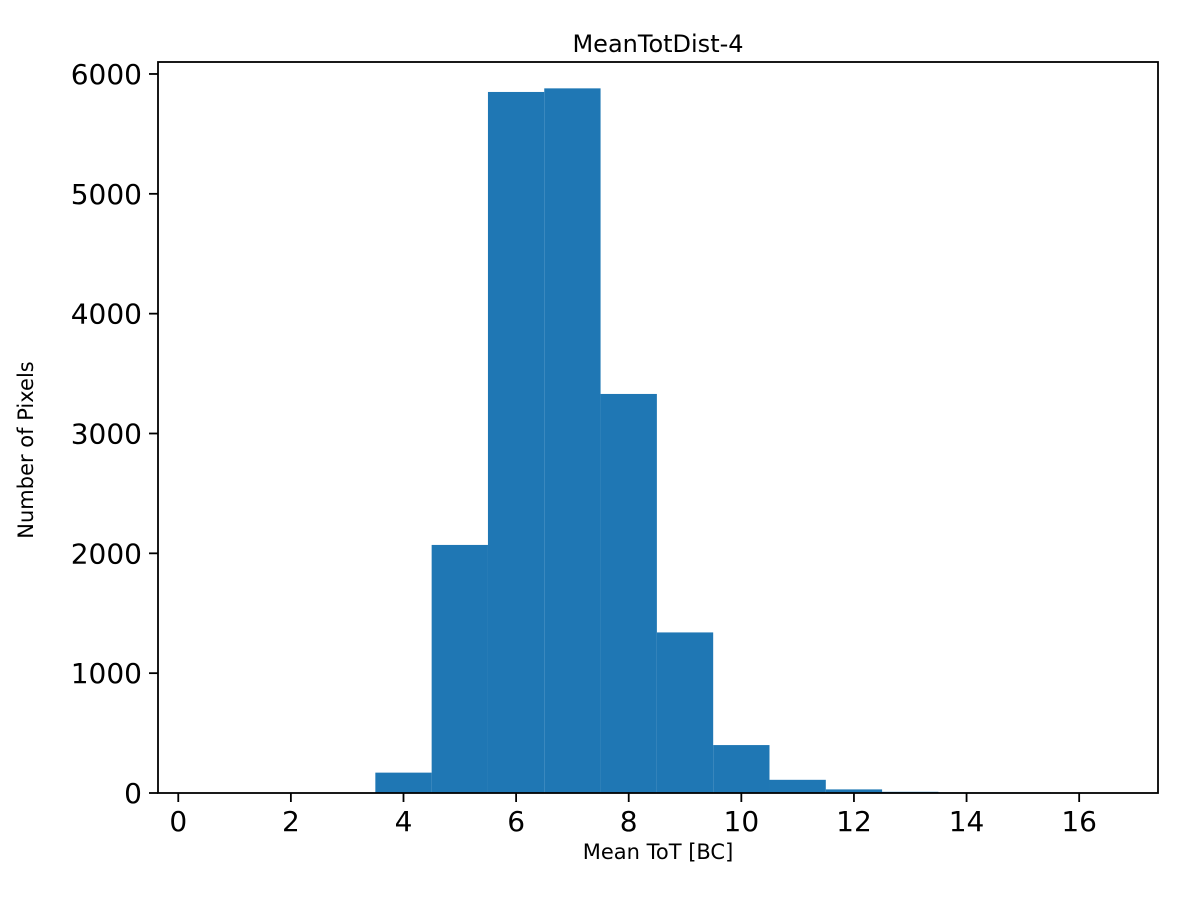 The width and height of the screenshot is (1200, 900). I want to click on y-tick-label: 5000, so click(106, 194).